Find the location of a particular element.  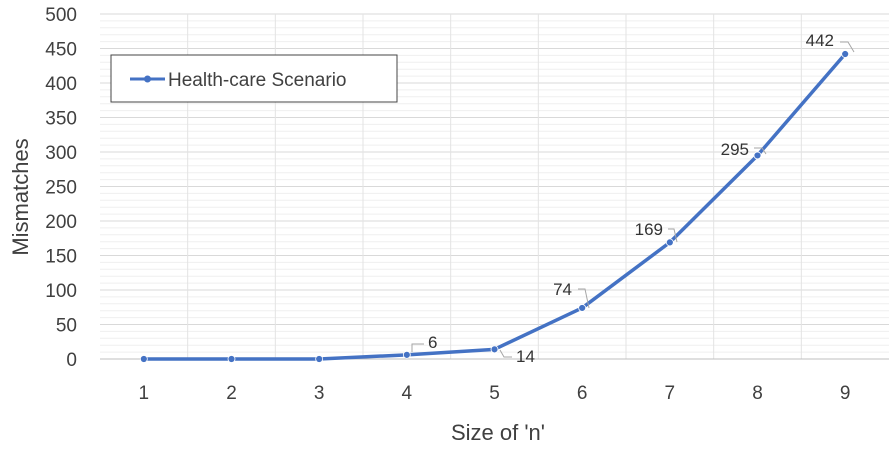

data-label: 14 is located at coordinates (525, 356).